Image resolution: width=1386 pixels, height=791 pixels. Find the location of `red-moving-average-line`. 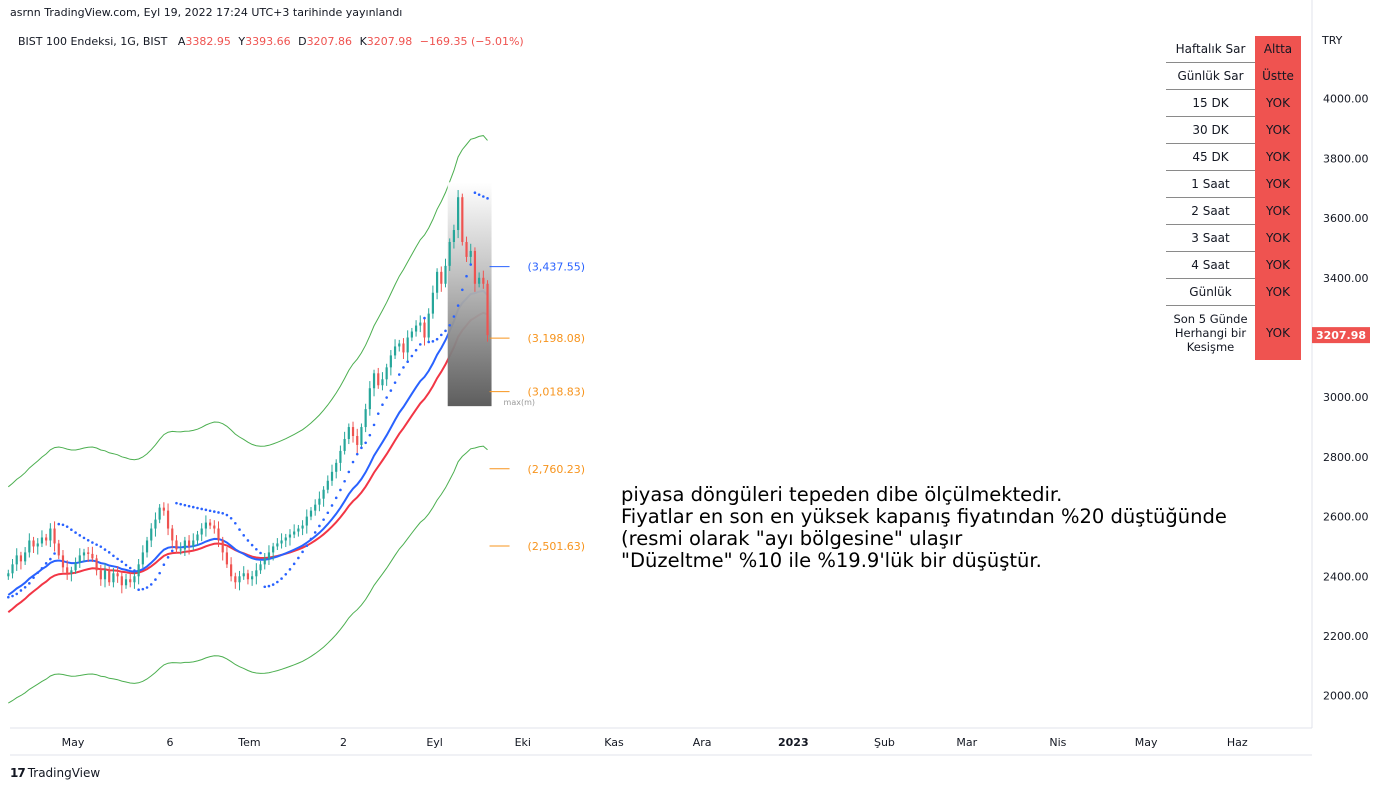

red-moving-average-line is located at coordinates (247, 462).